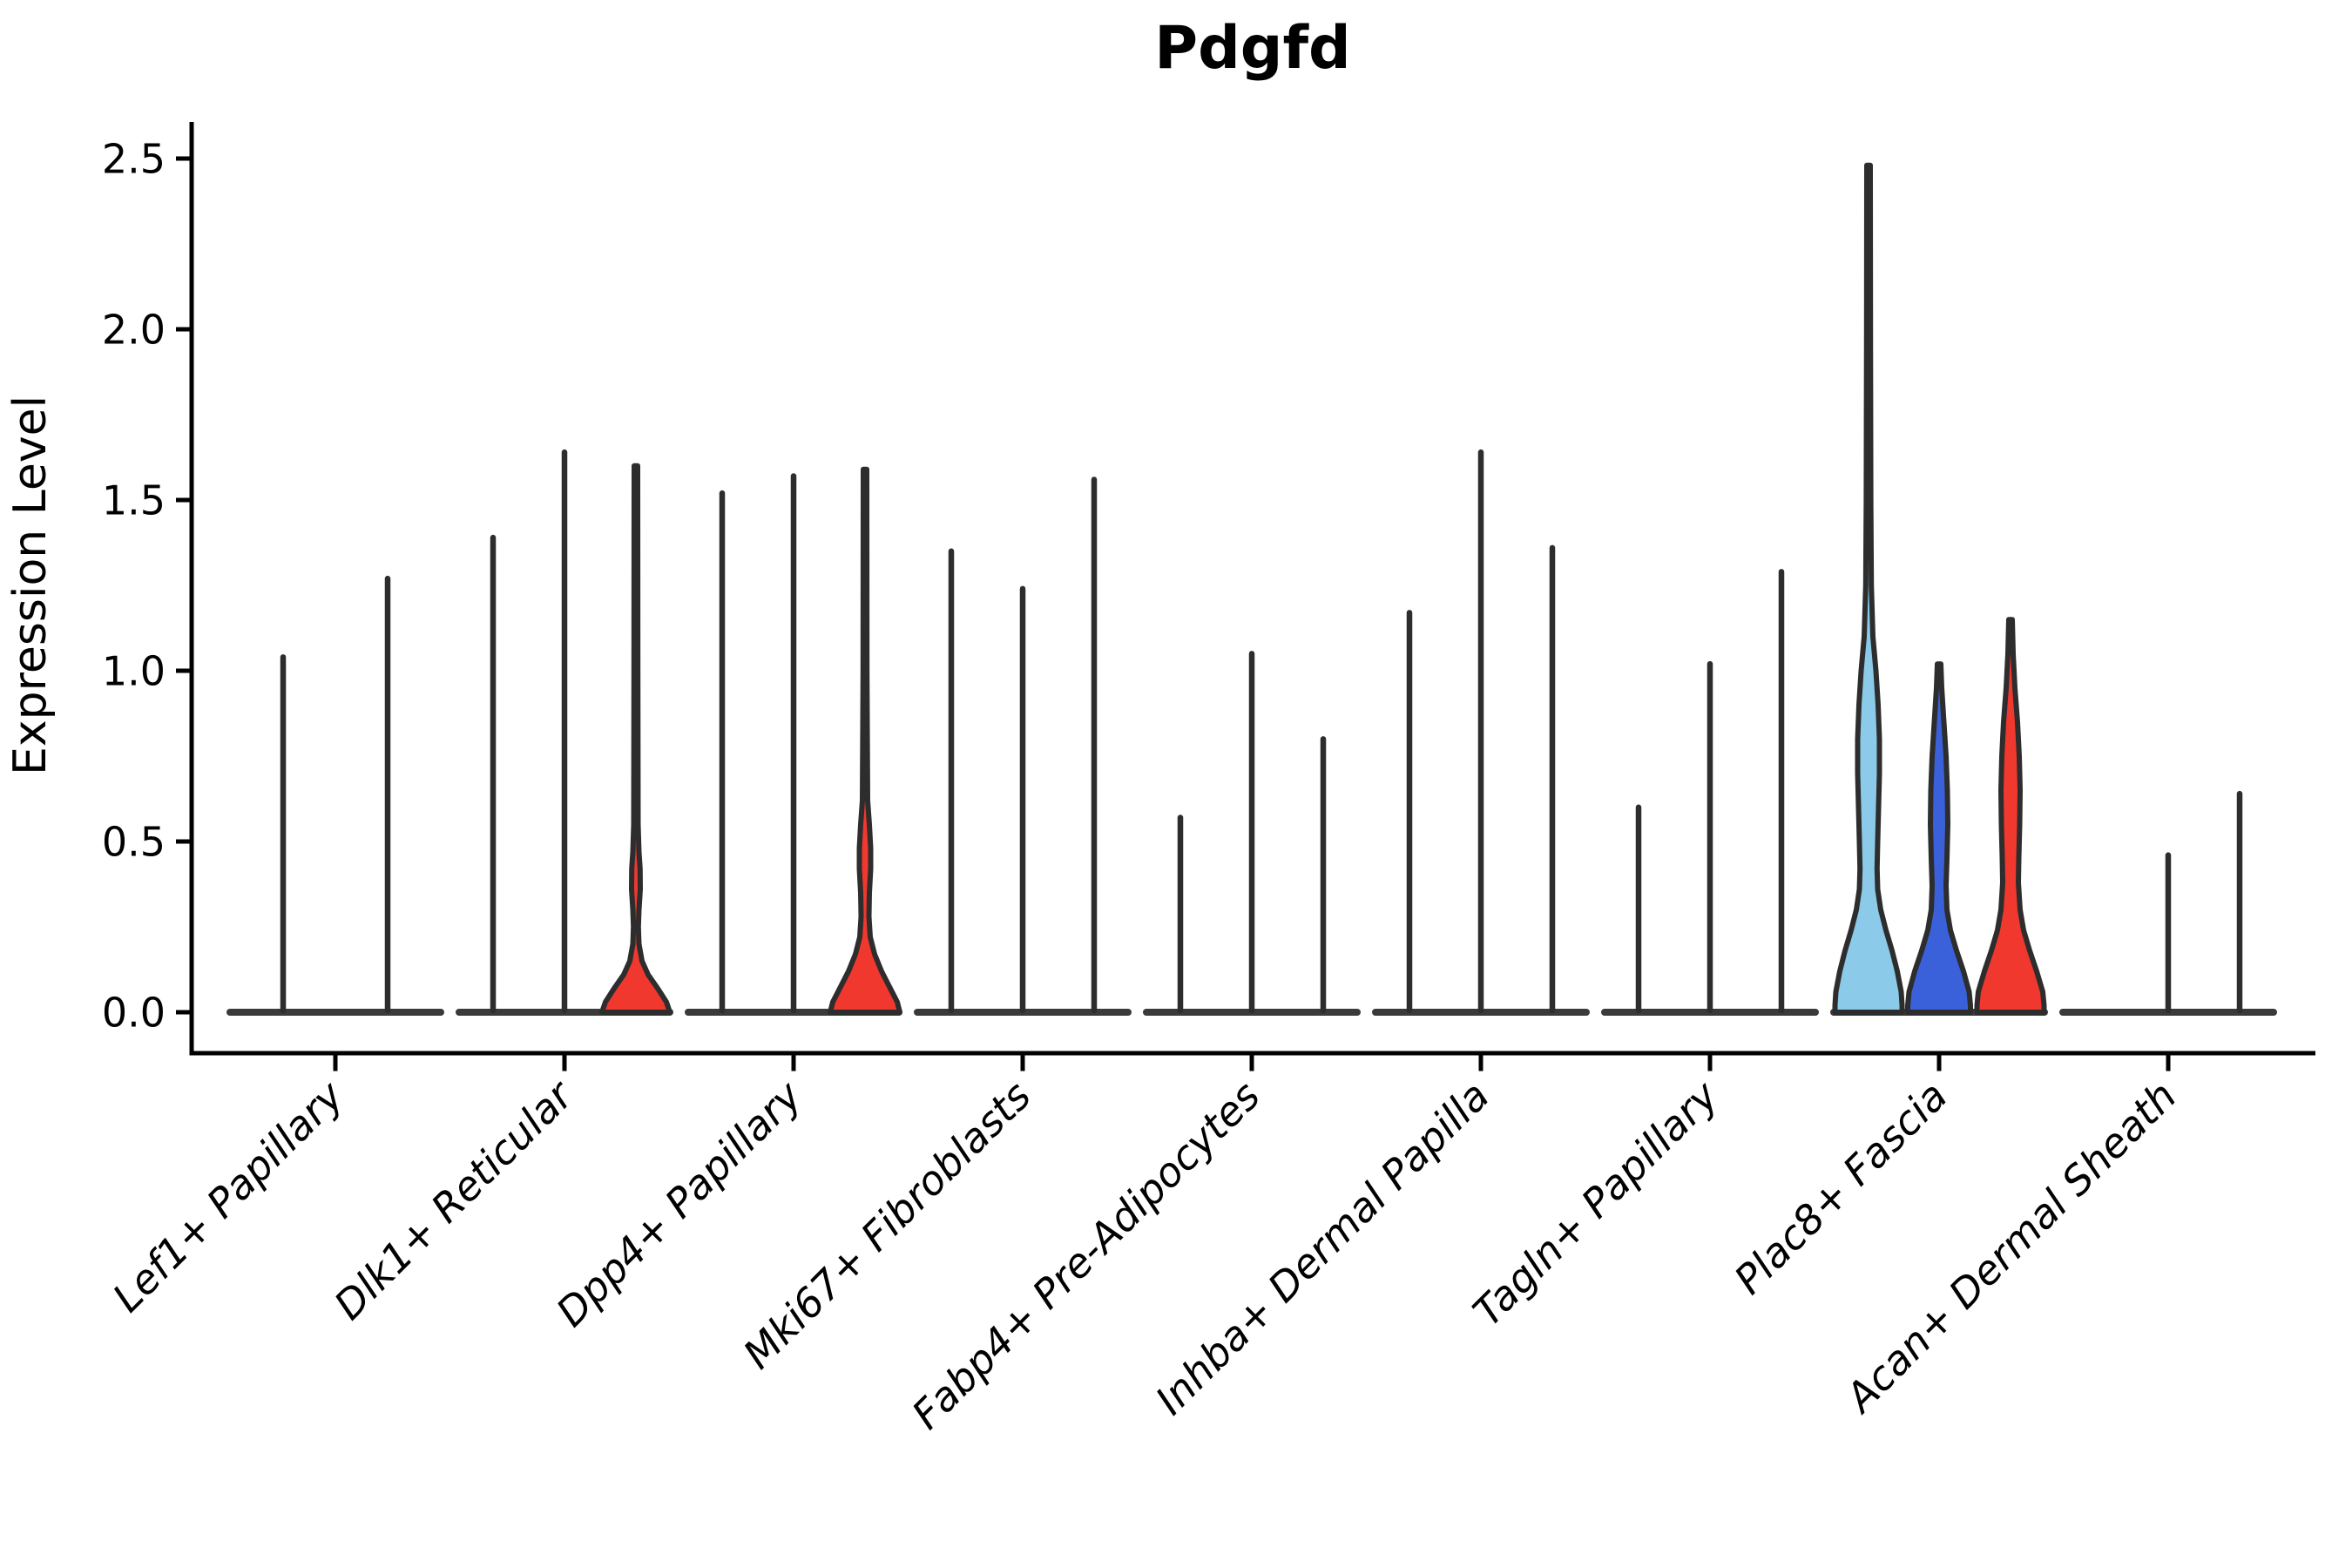 The width and height of the screenshot is (2352, 1568). Describe the element at coordinates (1595, 1203) in the screenshot. I see `x-tick-label-6: Tagln+ Papillary` at that location.